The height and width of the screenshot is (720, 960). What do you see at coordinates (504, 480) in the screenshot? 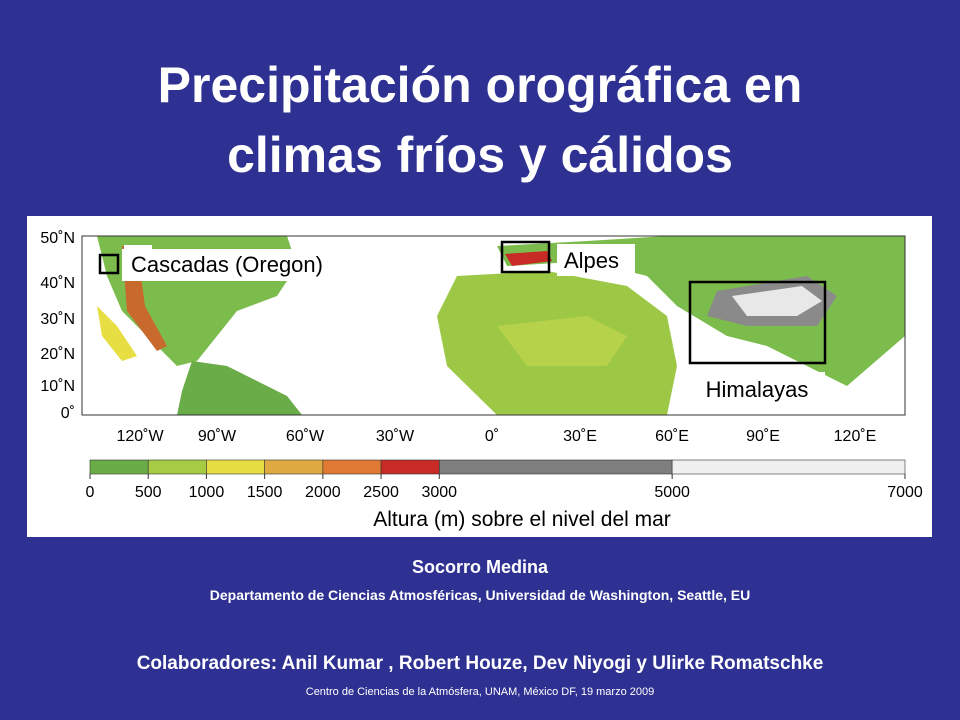
I see `colorbar: 0 500 1000 1500 2000 2500 3000 5000 7000` at bounding box center [504, 480].